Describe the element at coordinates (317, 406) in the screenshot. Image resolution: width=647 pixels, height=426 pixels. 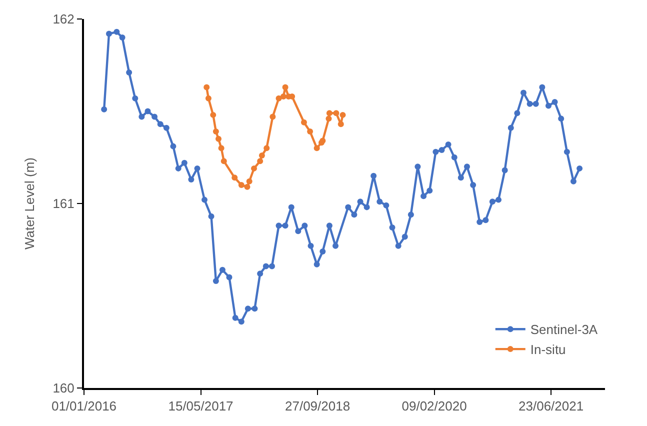
I see `x-tick-label: 27/09/2018` at that location.